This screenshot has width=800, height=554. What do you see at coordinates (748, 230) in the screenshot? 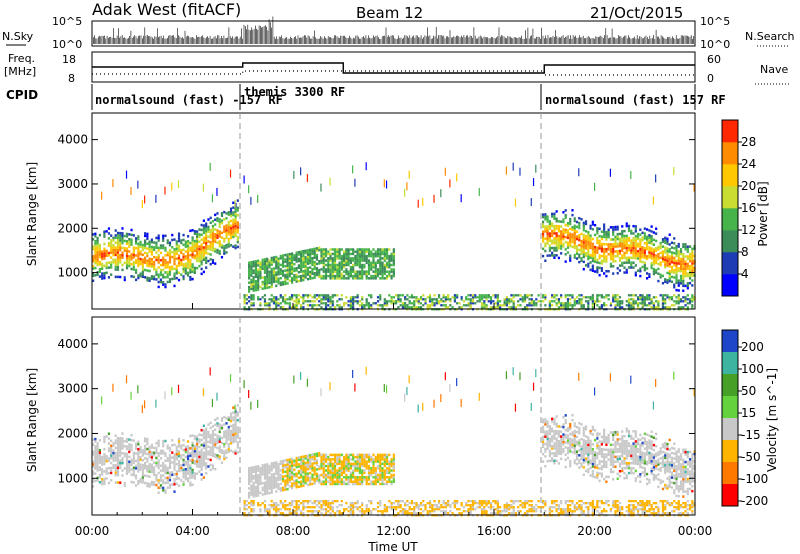
I see `colorbar-tick-label: 12` at bounding box center [748, 230].